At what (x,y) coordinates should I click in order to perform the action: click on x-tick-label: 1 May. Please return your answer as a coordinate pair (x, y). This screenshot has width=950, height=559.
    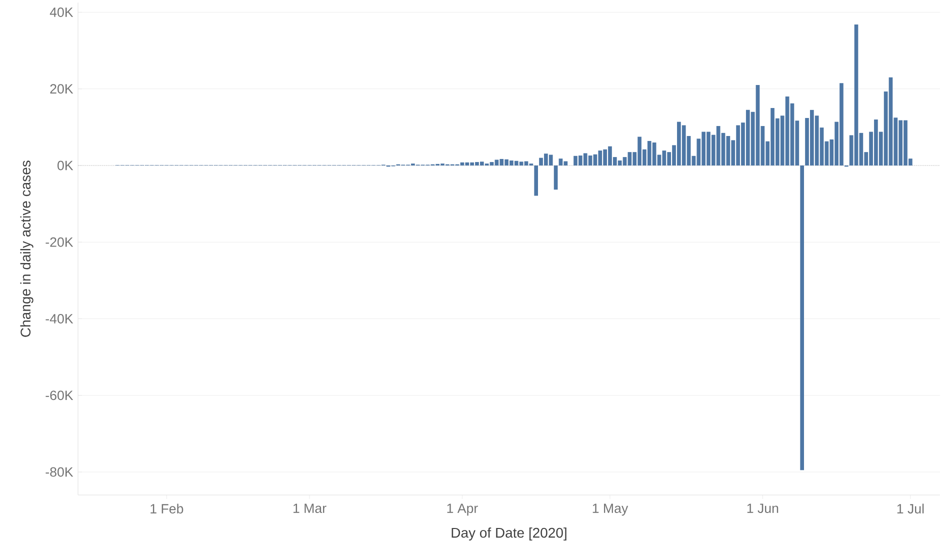
    Looking at the image, I should click on (610, 510).